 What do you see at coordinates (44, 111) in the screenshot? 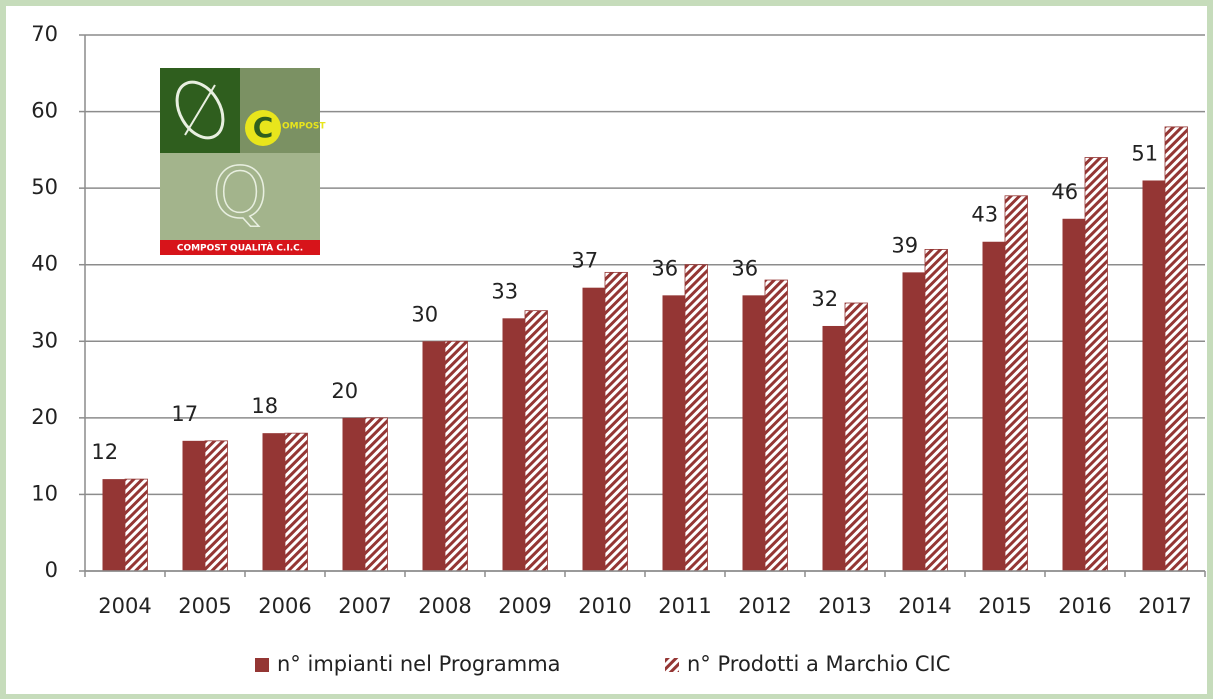
I see `y-tick-label: 60` at bounding box center [44, 111].